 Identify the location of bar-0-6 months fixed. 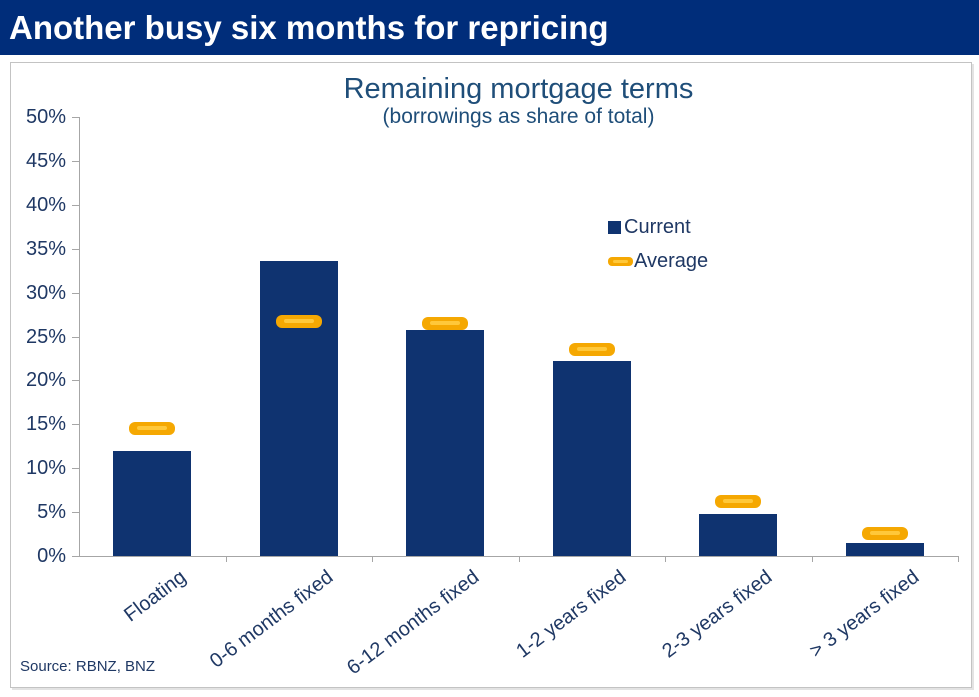
(298, 408).